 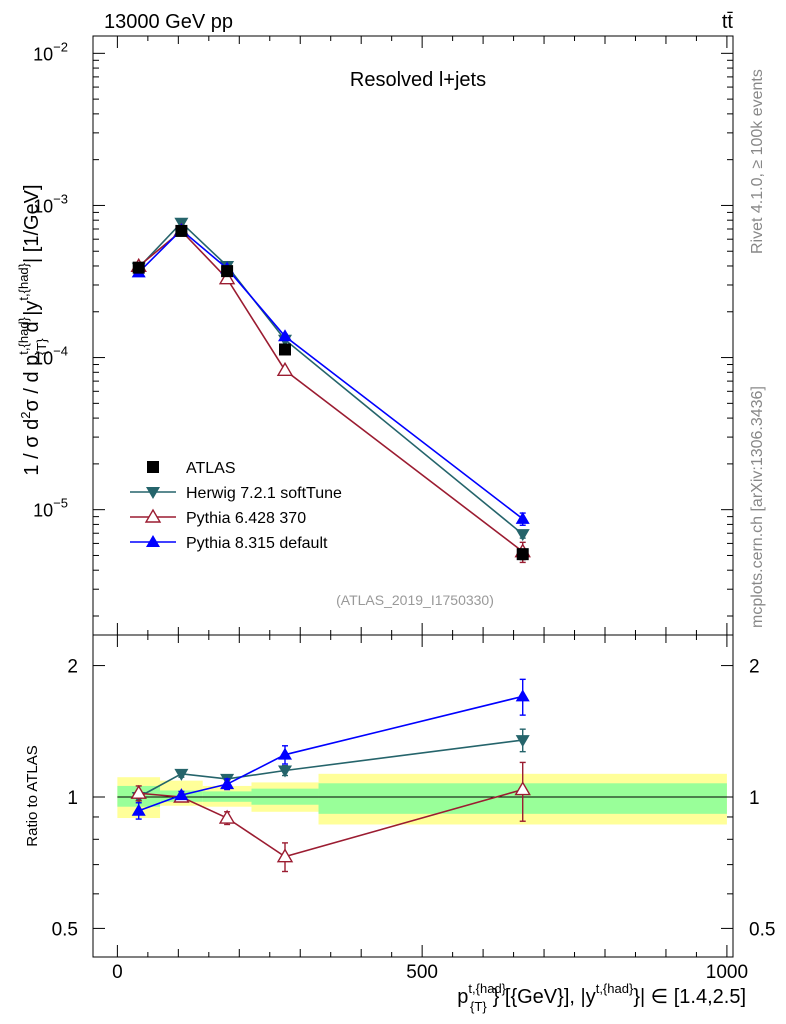 I want to click on main-y-tick-label: 10⁻², so click(x=50, y=51).